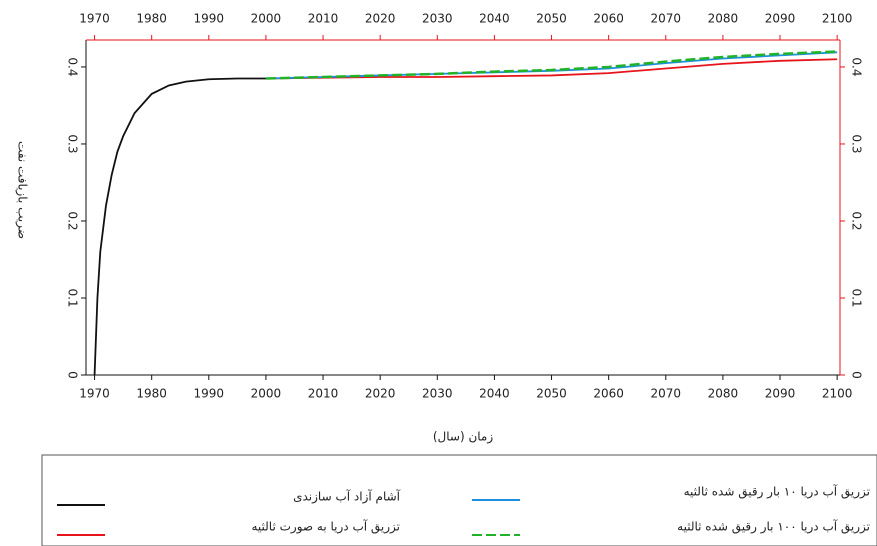  Describe the element at coordinates (73, 143) in the screenshot. I see `y-tick-label: 0.3` at that location.